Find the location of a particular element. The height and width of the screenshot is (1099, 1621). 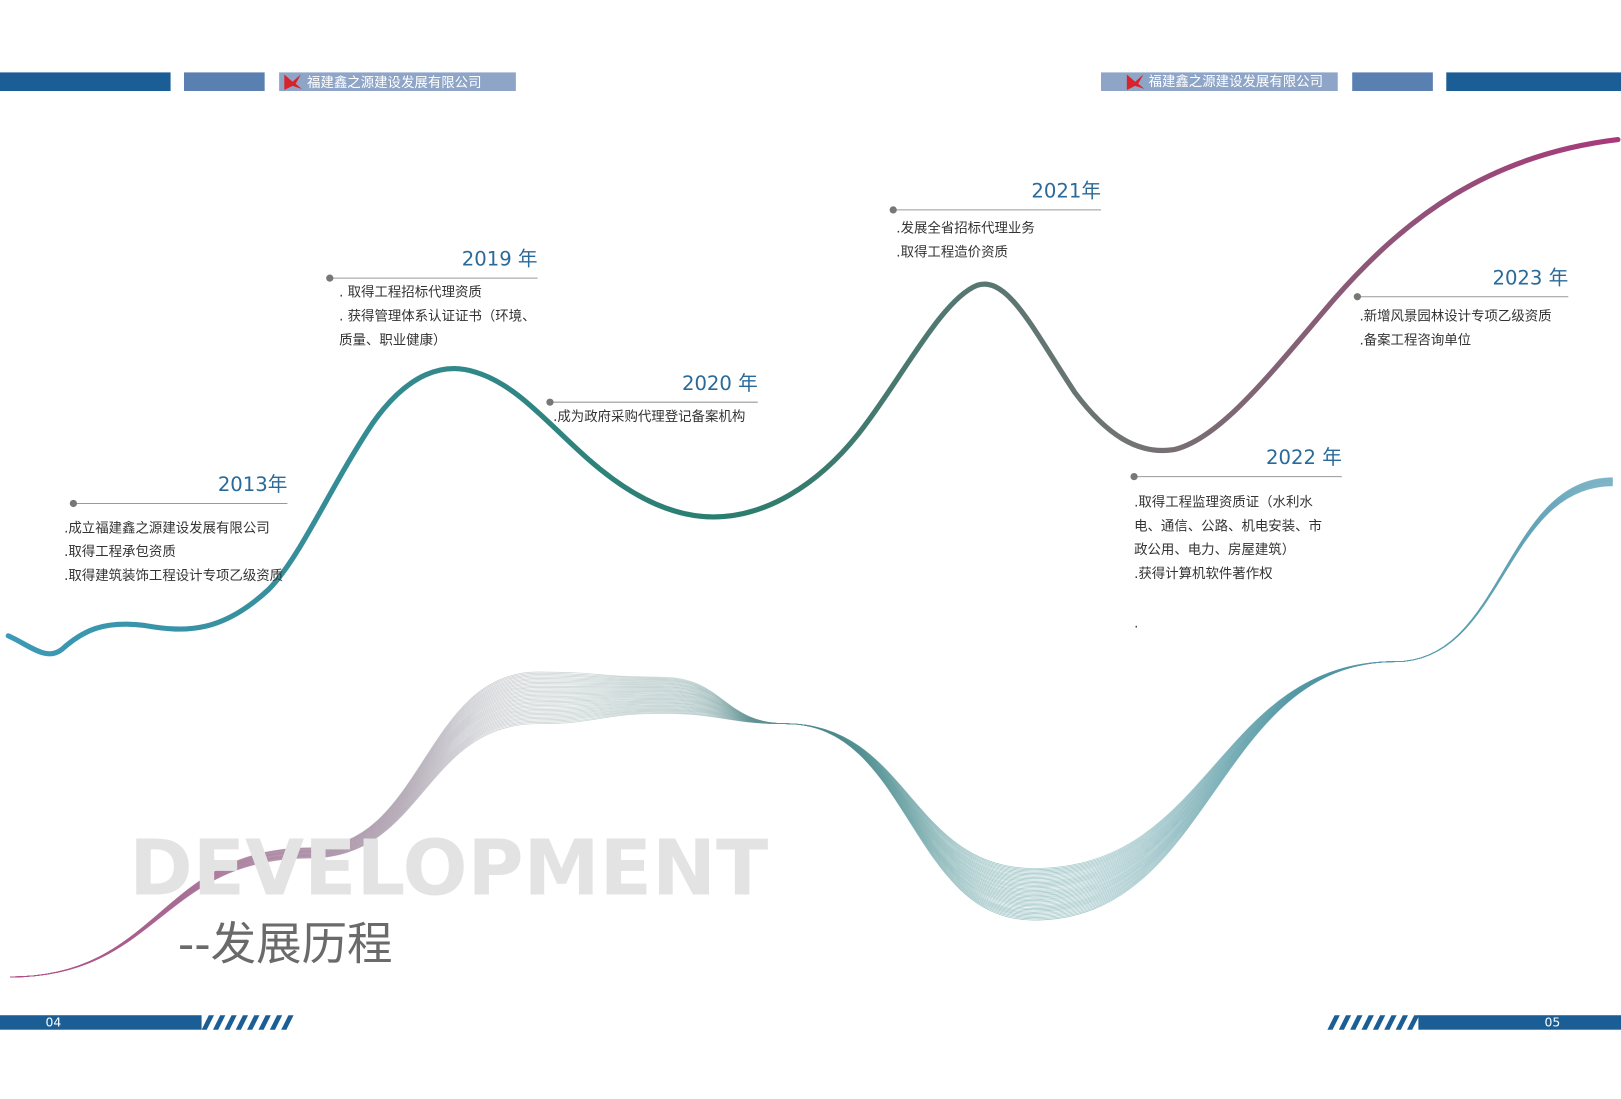

subtitle: --发展历程 is located at coordinates (285, 943).